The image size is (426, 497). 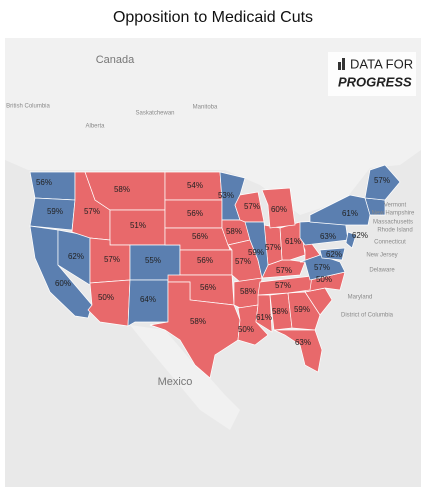 I want to click on place-label: Saskatchewan, so click(x=154, y=114).